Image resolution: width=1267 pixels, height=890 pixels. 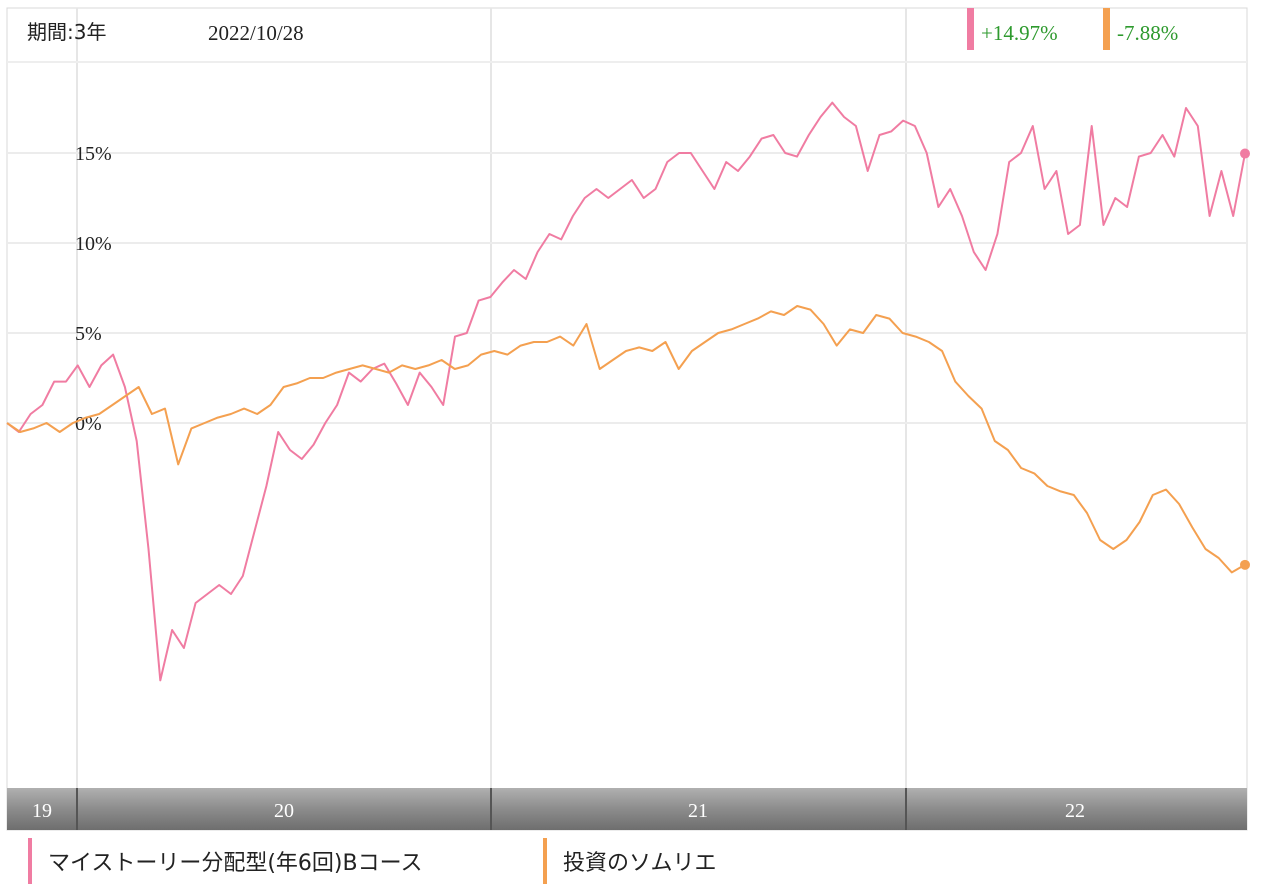 What do you see at coordinates (558, 811) in the screenshot?
I see `x-tick-labels: 19 20 21 22` at bounding box center [558, 811].